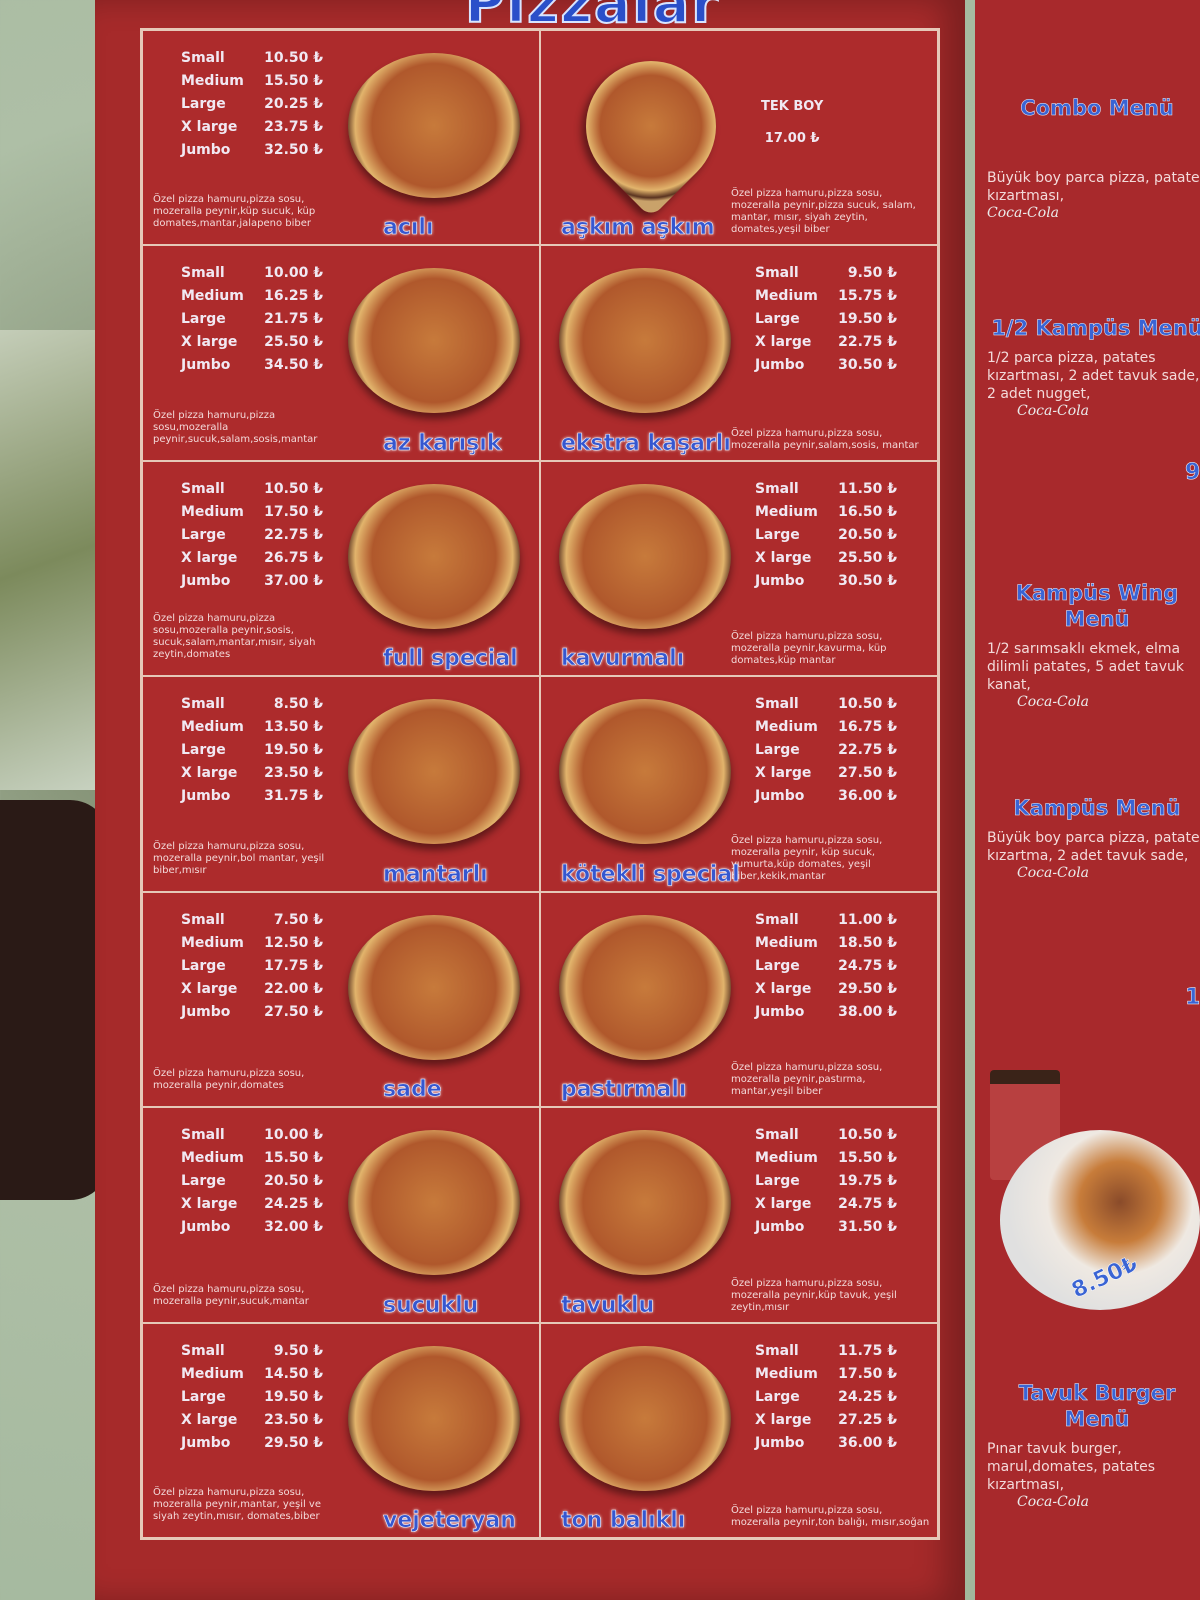 The image size is (1200, 1600). Describe the element at coordinates (1097, 1406) in the screenshot. I see `tavuk-burger-title: Tavuk Burger Menü` at that location.